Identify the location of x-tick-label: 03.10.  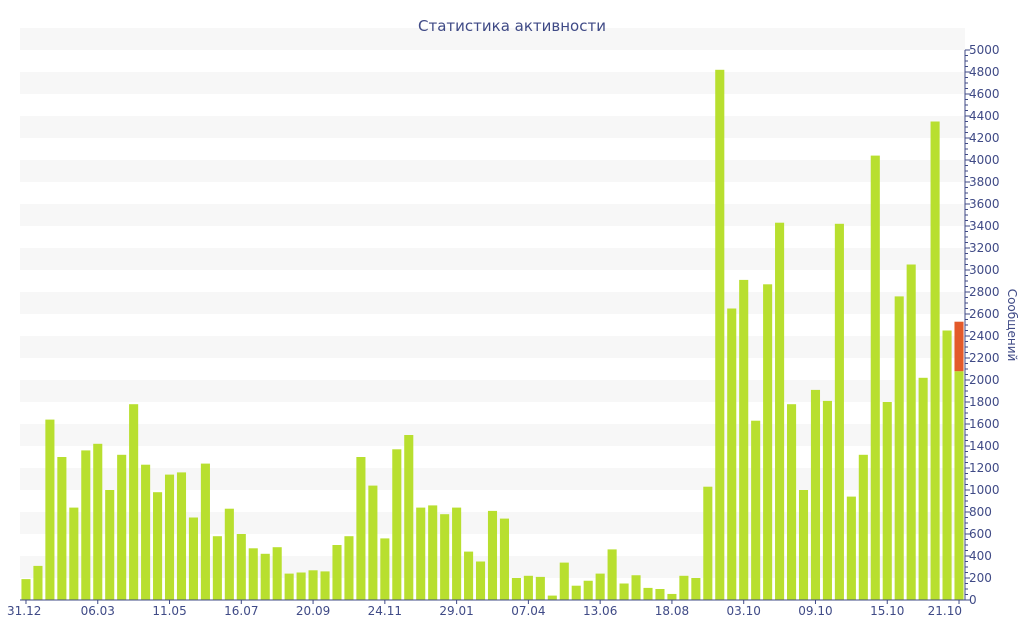
(744, 611).